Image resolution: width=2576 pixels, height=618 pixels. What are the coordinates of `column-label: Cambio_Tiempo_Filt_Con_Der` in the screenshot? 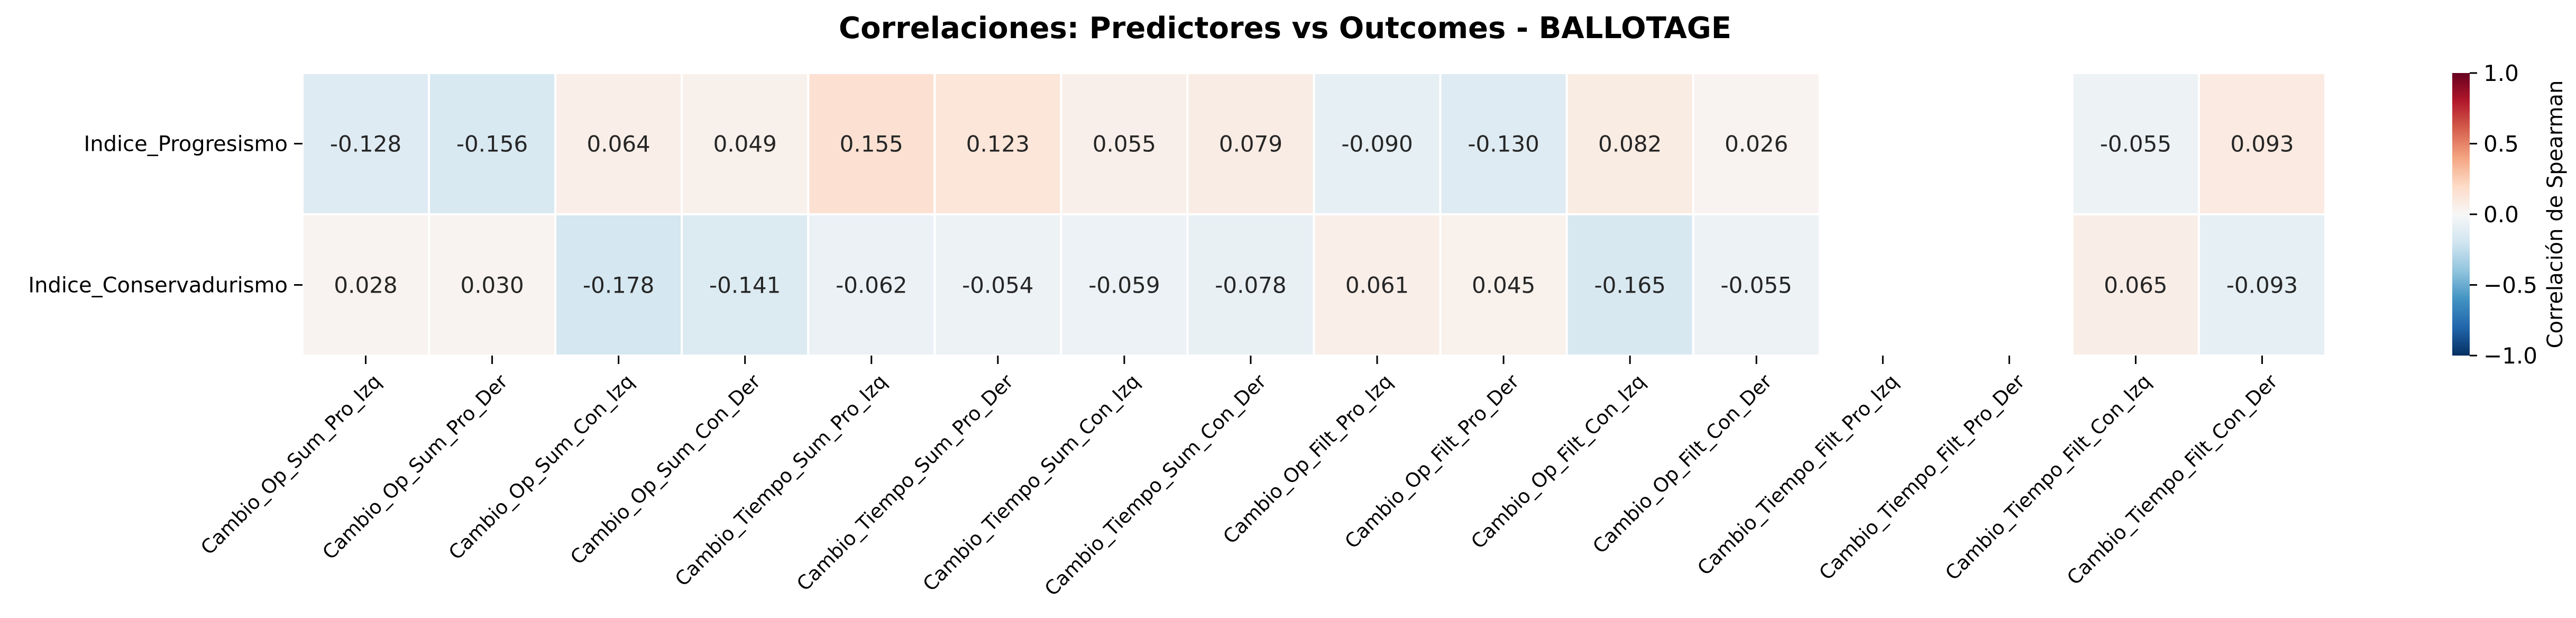 It's located at (2172, 479).